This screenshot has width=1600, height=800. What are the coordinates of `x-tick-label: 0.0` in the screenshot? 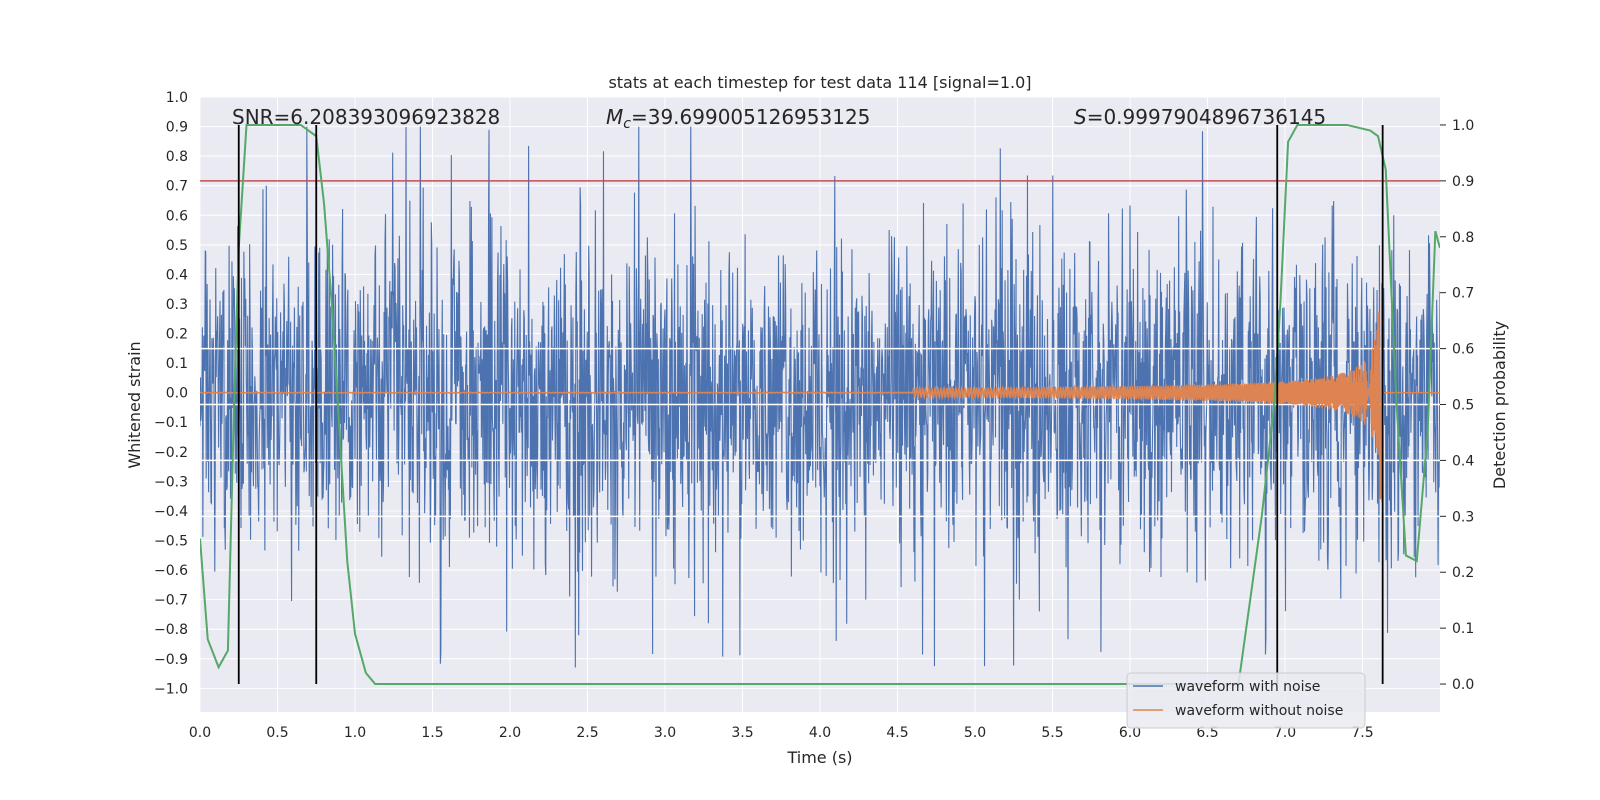 It's located at (200, 733).